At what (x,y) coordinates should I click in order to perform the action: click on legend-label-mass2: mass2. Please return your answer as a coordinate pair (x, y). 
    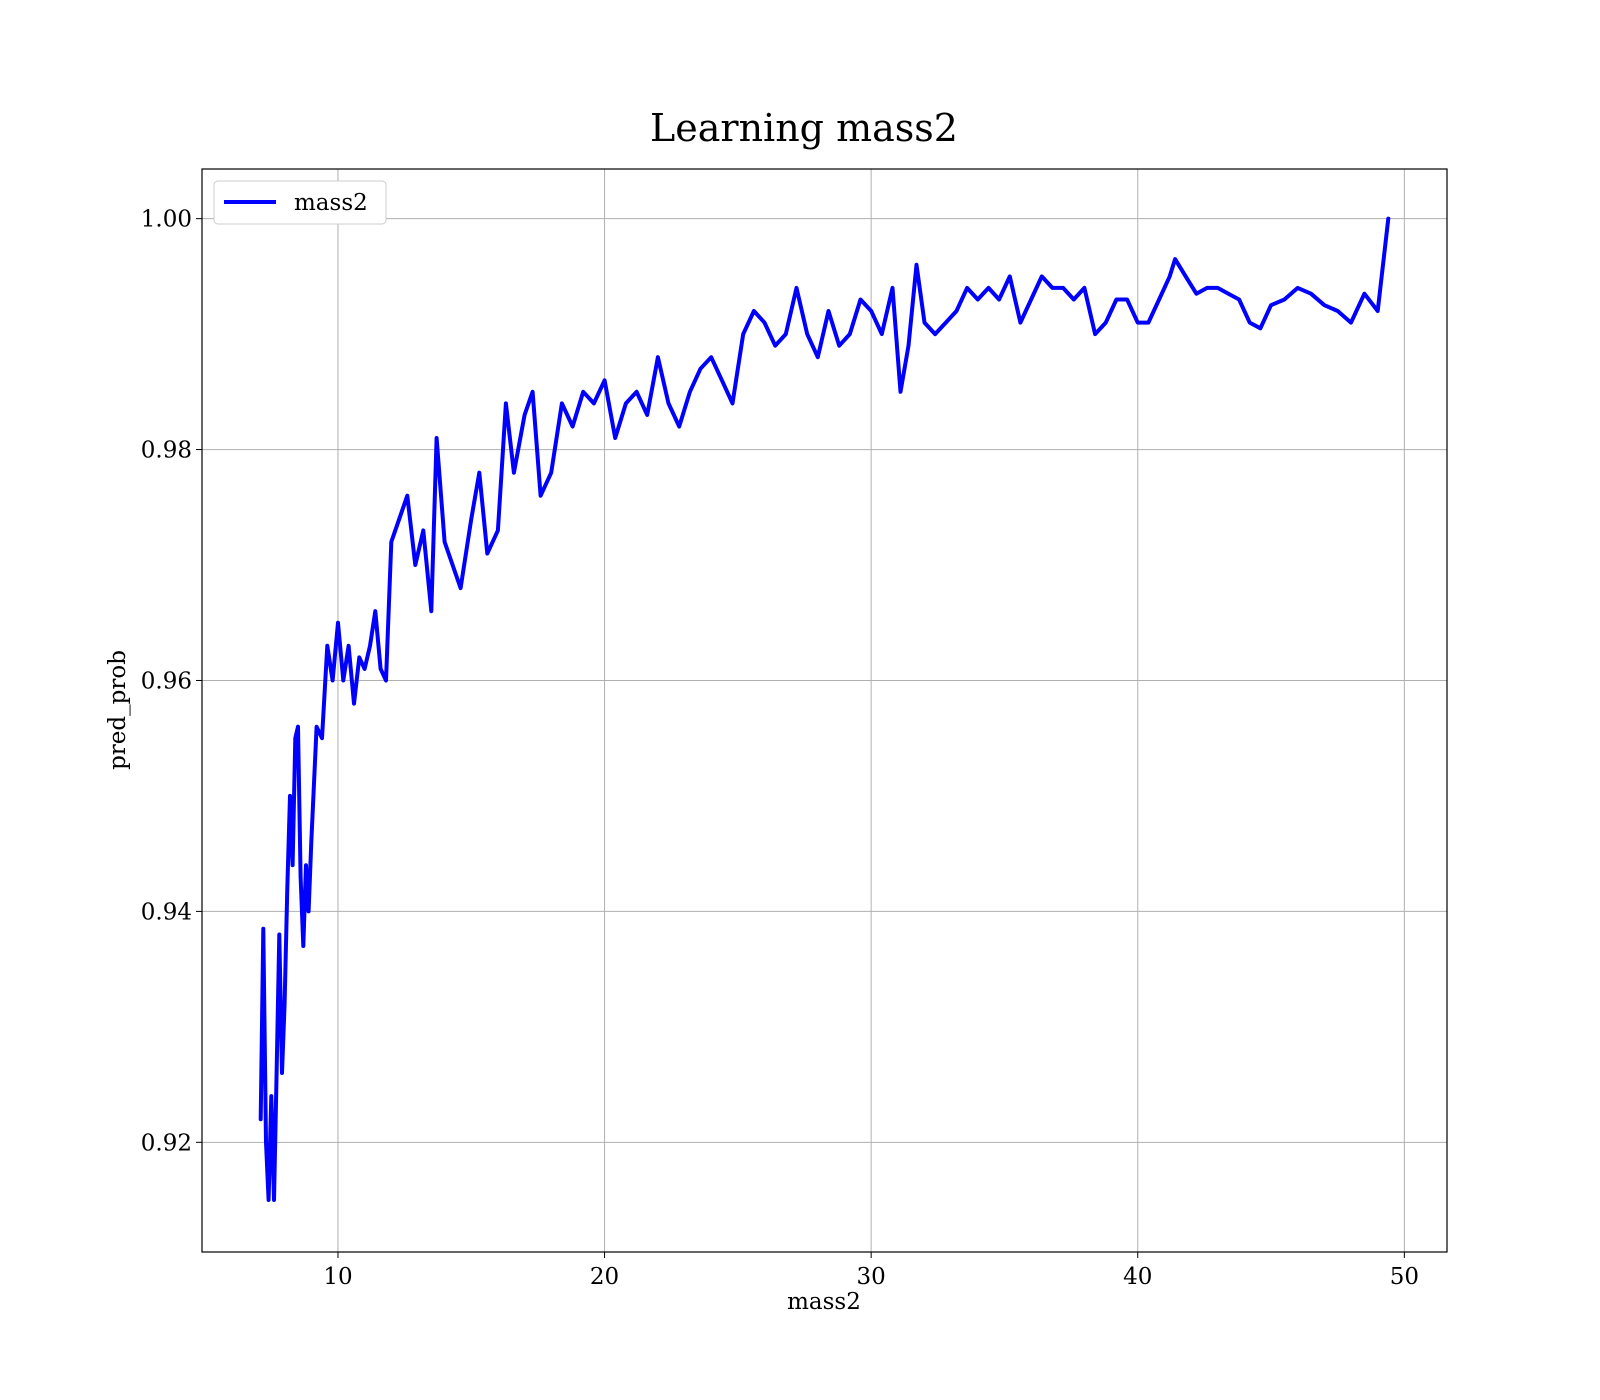
    Looking at the image, I should click on (331, 203).